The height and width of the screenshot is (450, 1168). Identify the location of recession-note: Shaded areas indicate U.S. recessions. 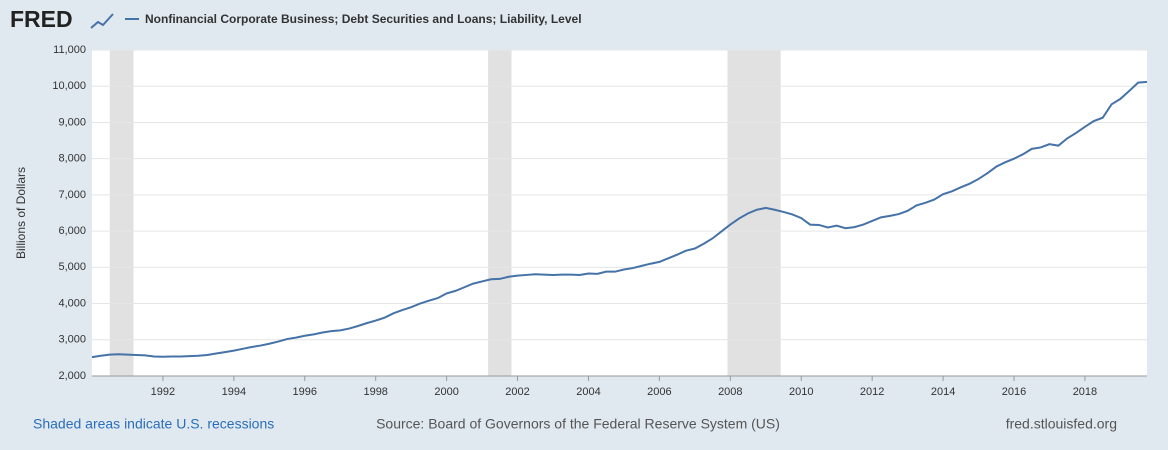
(153, 424).